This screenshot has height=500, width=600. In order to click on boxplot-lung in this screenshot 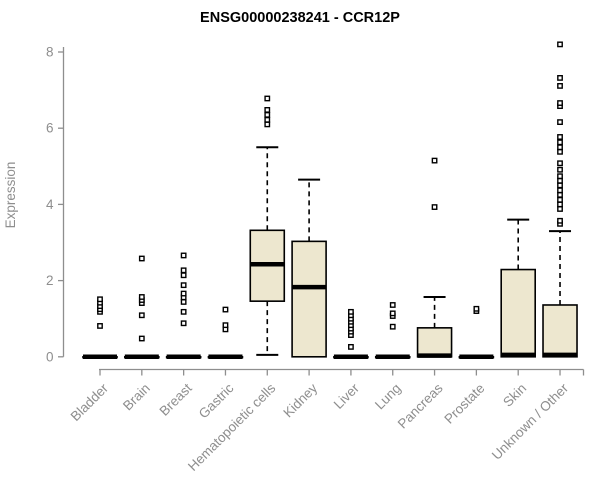, I will do `click(392, 331)`.